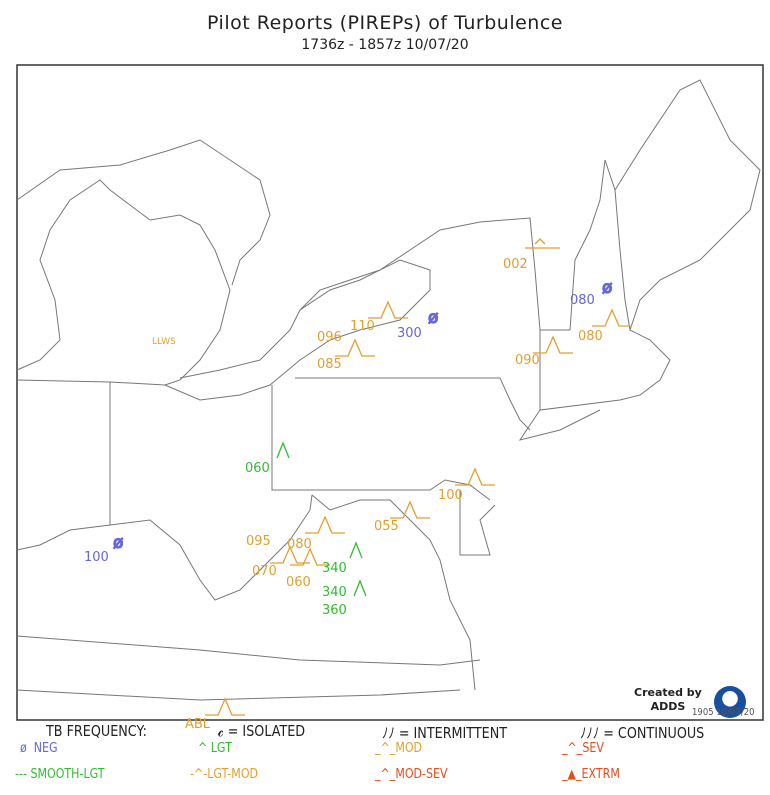  I want to click on report-label: 095, so click(258, 541).